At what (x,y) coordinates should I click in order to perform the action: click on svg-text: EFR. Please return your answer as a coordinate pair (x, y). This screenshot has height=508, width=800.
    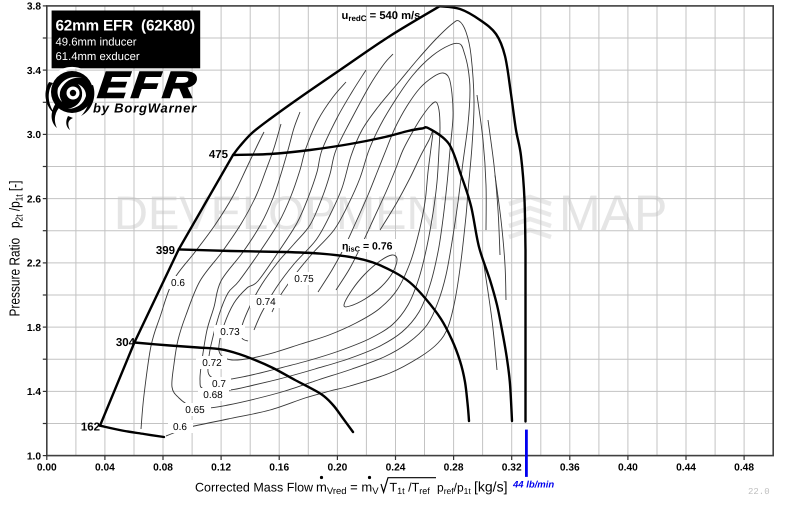
    Looking at the image, I should click on (148, 85).